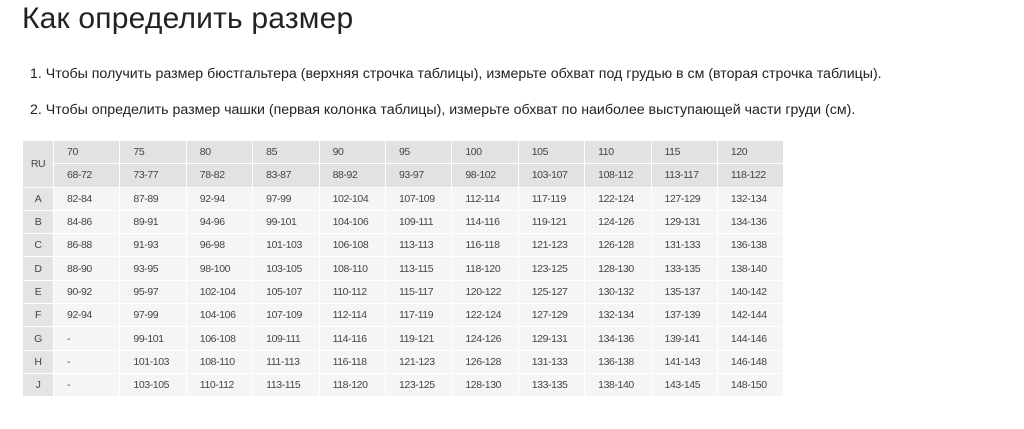 This screenshot has height=429, width=1024. I want to click on size-header-cell: 80, so click(219, 152).